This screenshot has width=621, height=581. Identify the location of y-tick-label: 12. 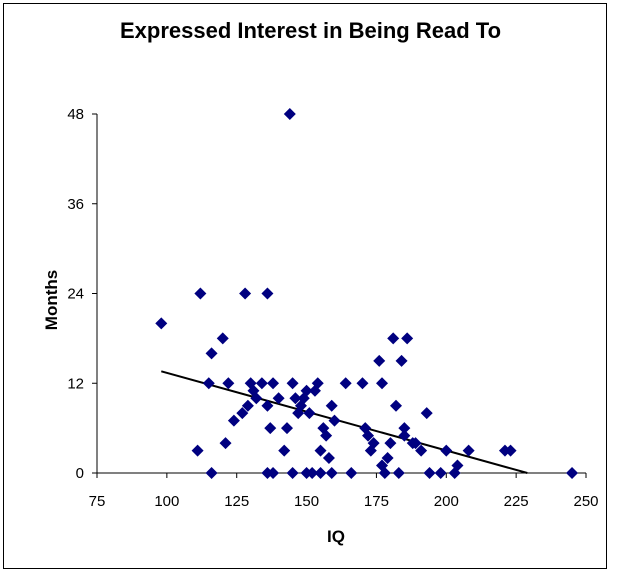
(75, 383).